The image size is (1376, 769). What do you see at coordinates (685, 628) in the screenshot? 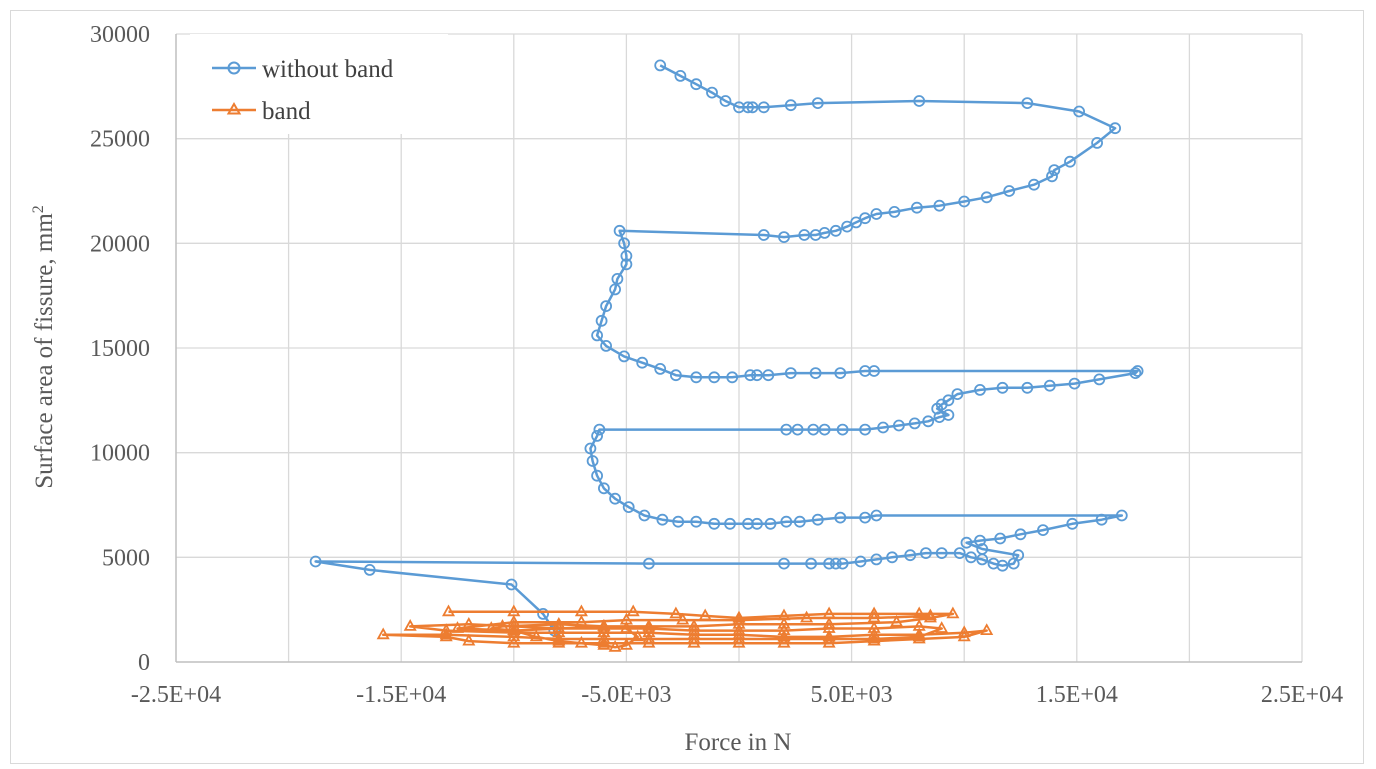
I see `series-band` at bounding box center [685, 628].